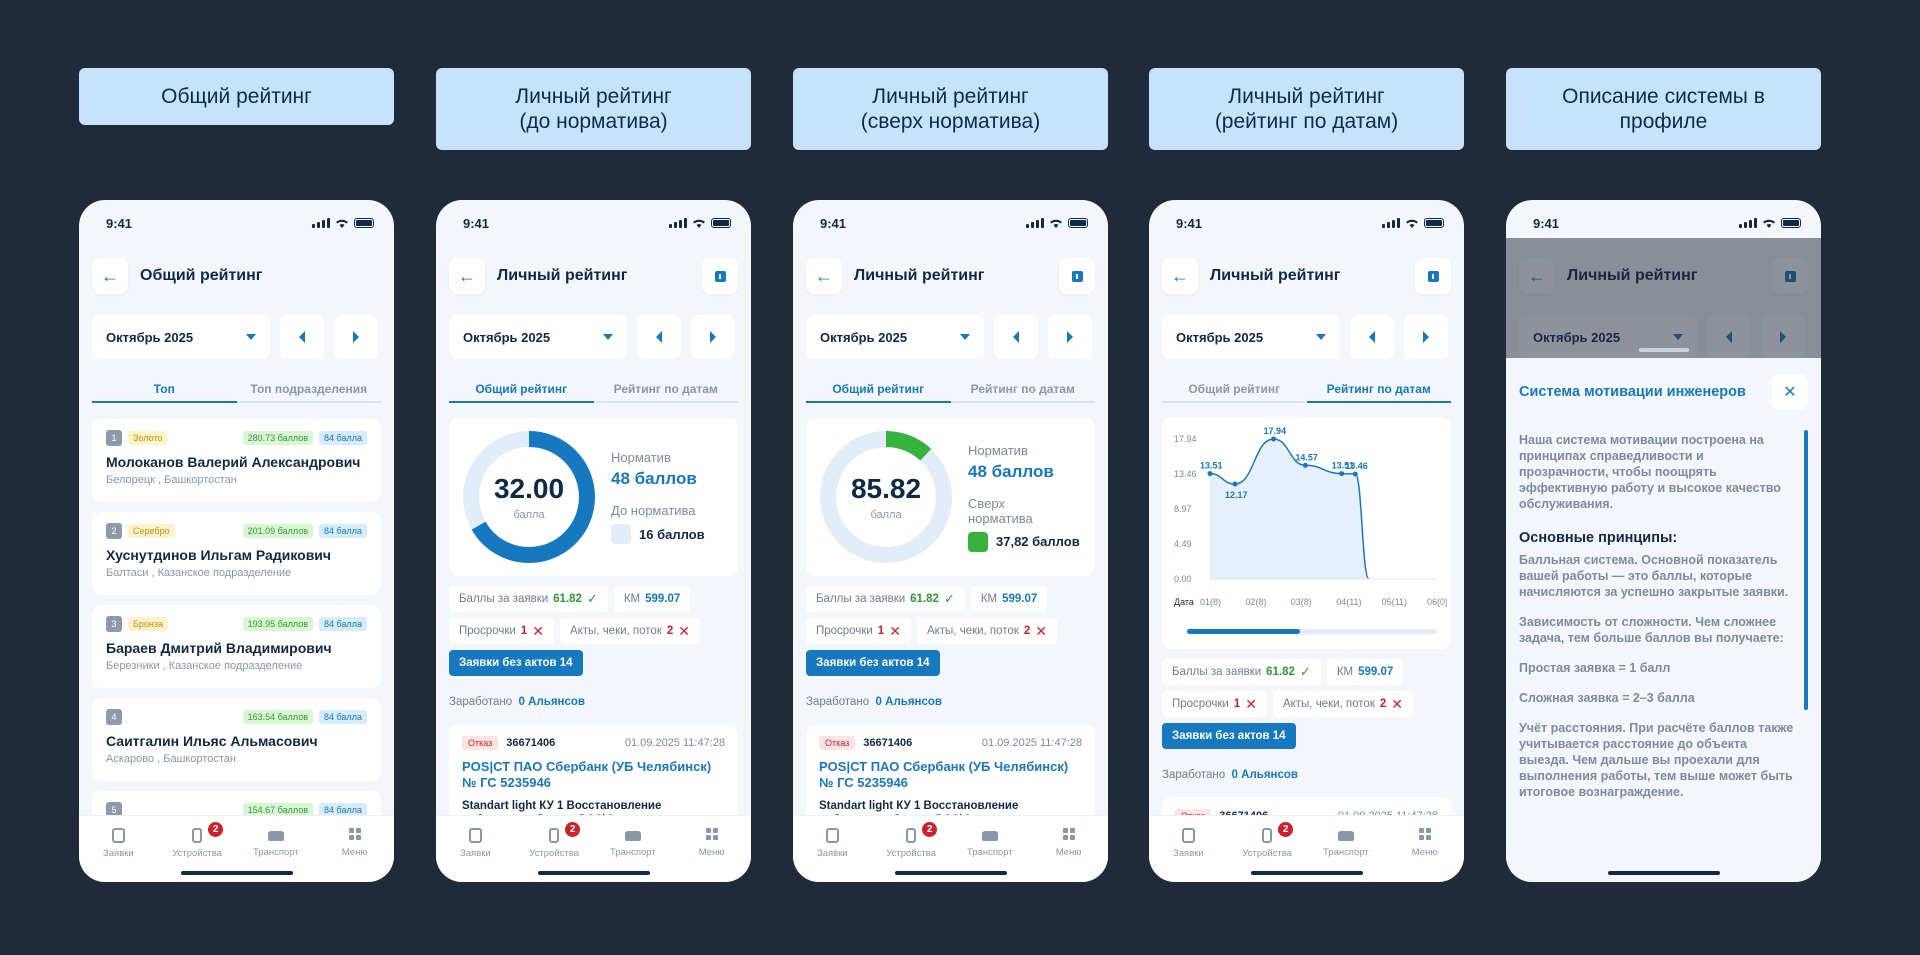 The height and width of the screenshot is (955, 1920). I want to click on caption-general-rating: Общий рейтинг, so click(236, 96).